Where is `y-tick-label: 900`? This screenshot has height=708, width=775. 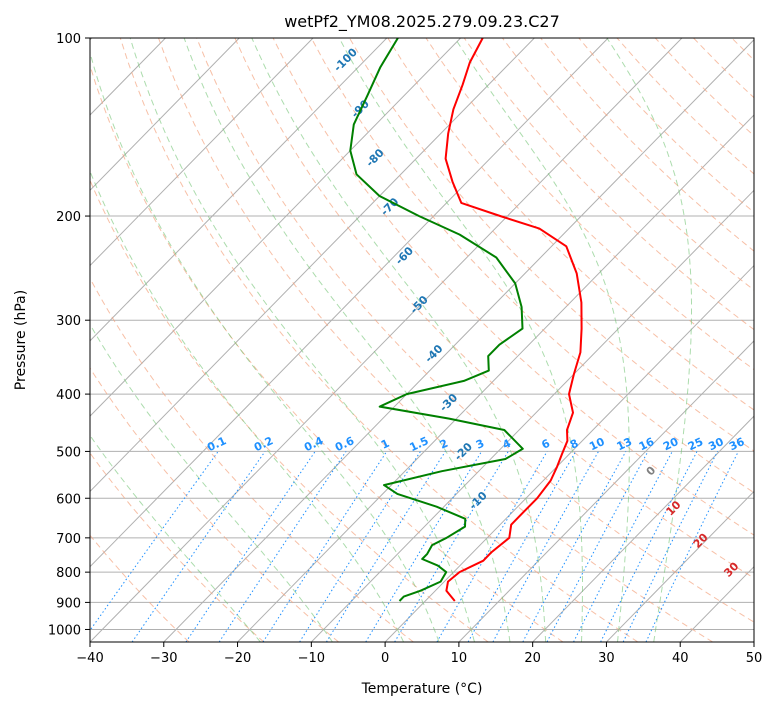 y-tick-label: 900 is located at coordinates (68, 603).